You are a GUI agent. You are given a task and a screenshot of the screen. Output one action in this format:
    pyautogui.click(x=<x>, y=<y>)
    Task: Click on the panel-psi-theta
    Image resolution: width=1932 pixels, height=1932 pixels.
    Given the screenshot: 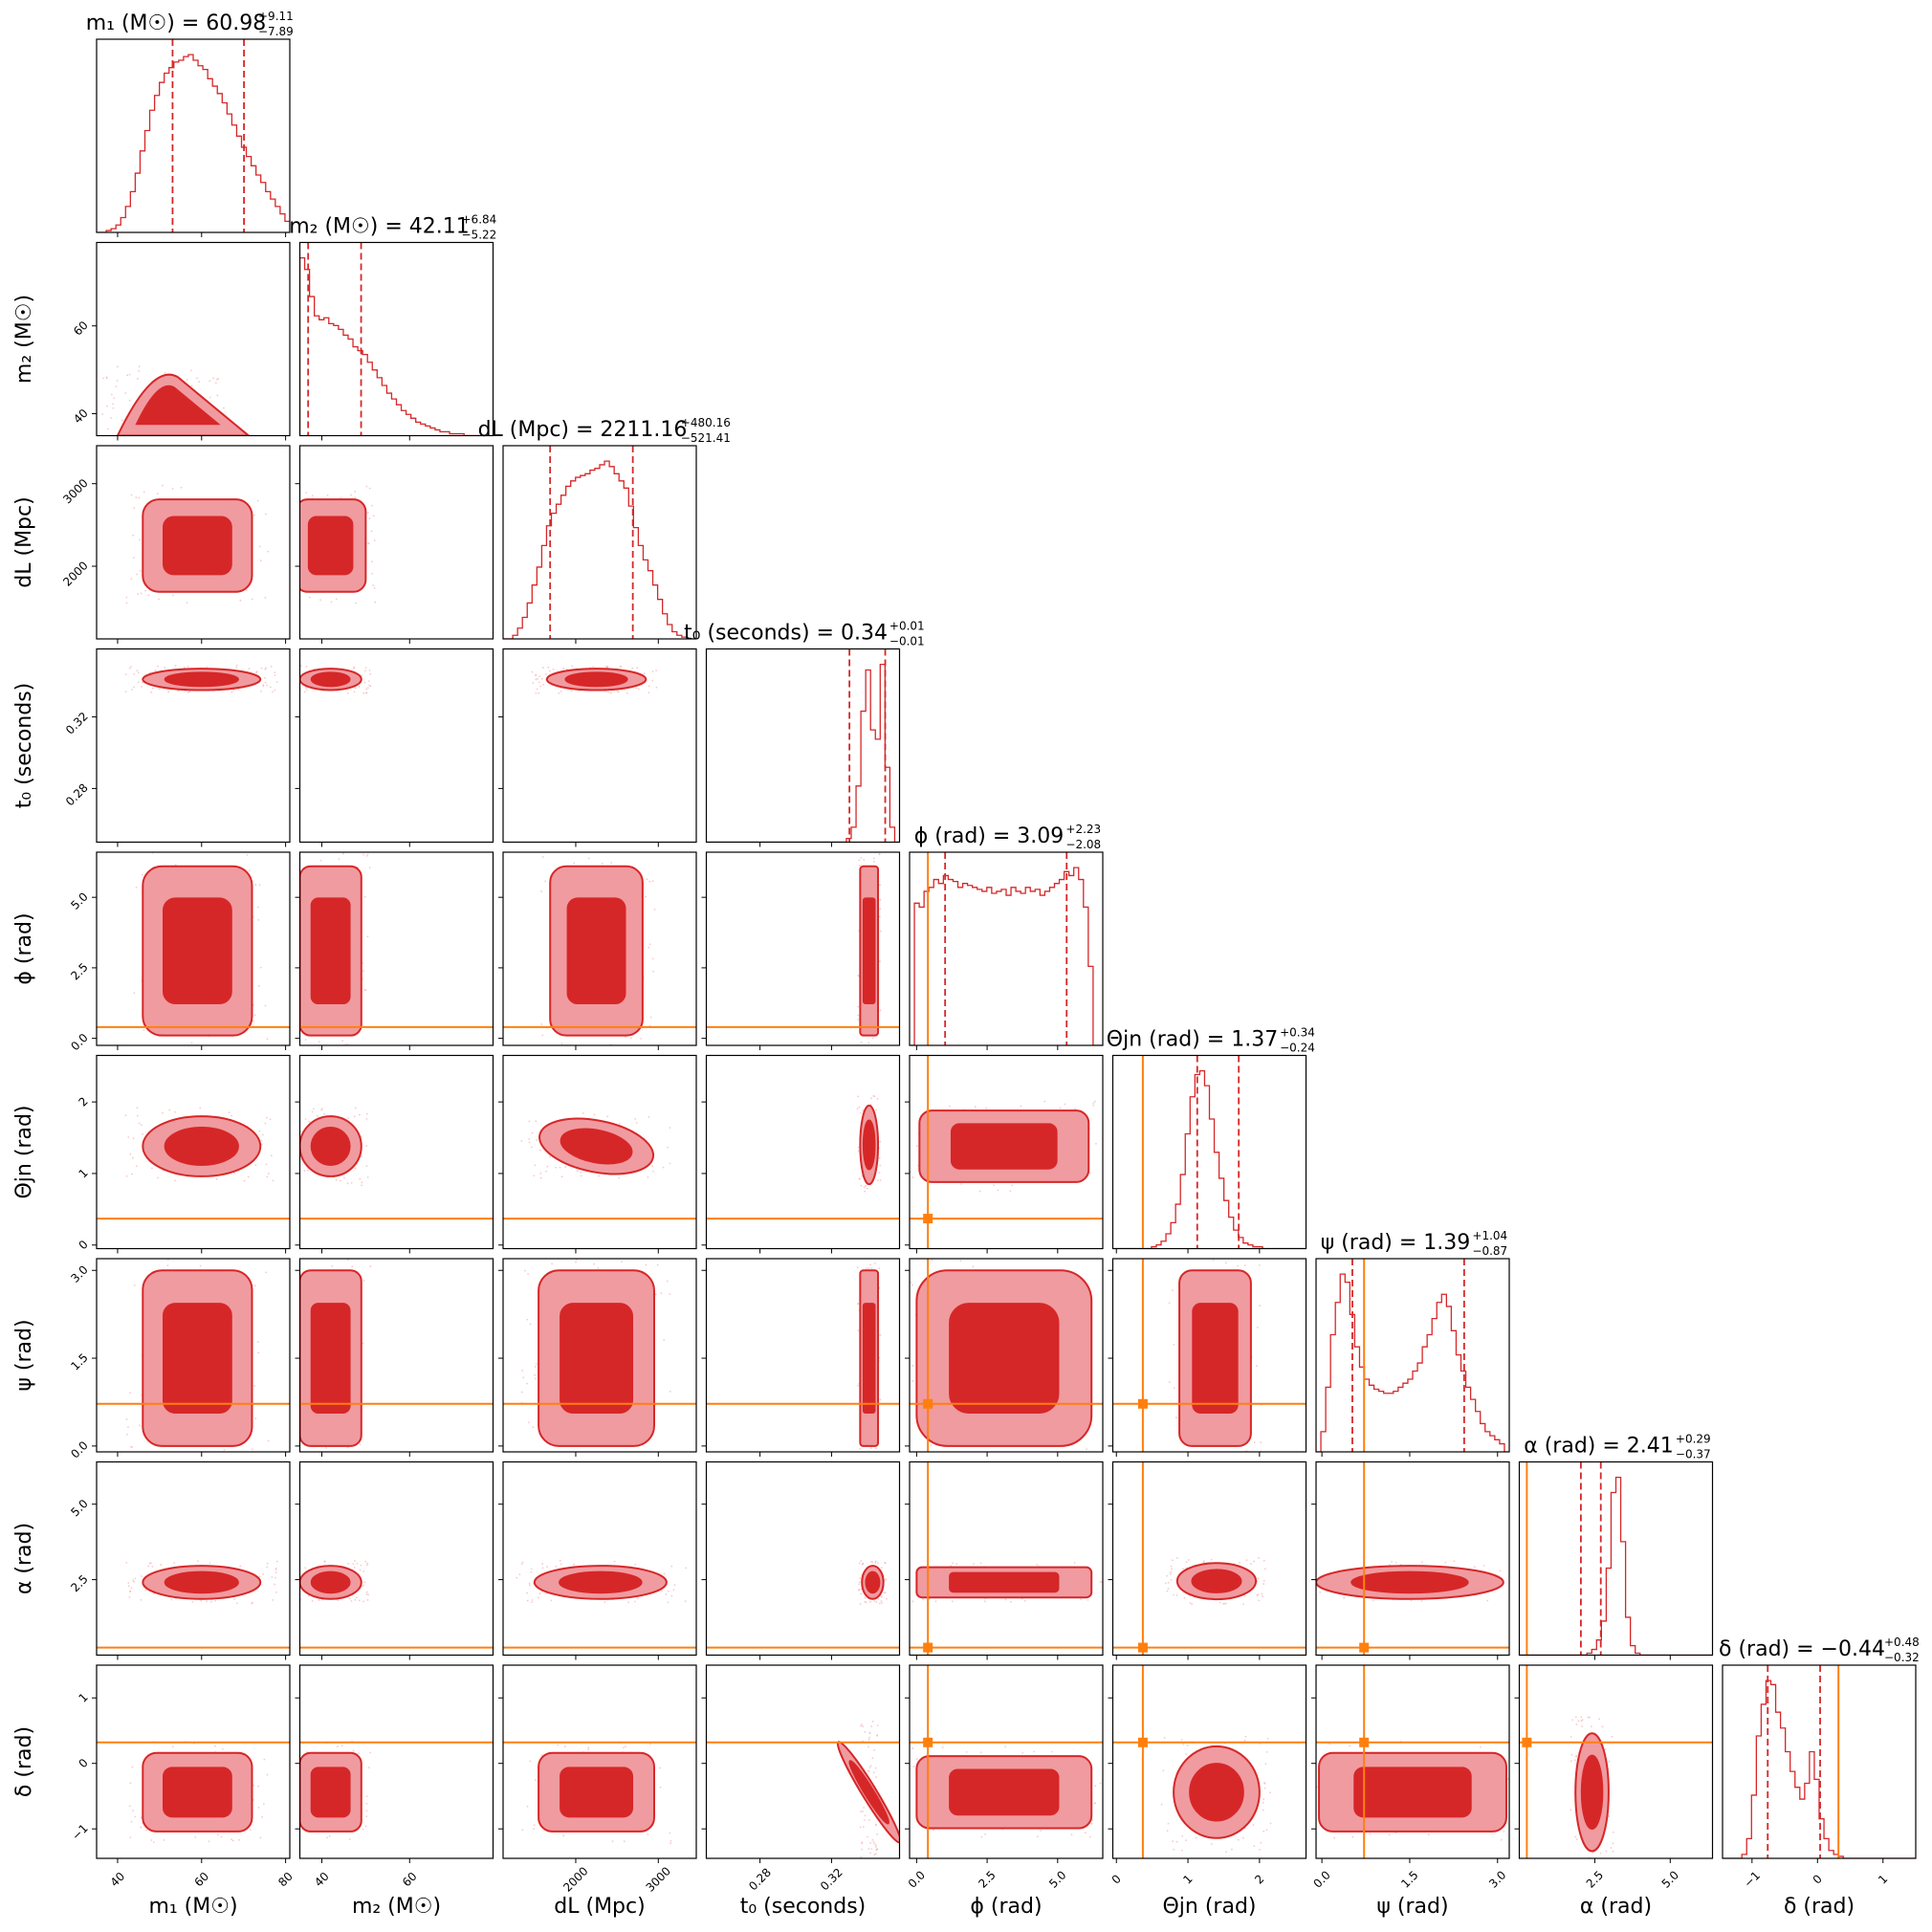 What is the action you would take?
    pyautogui.click(x=1207, y=1350)
    